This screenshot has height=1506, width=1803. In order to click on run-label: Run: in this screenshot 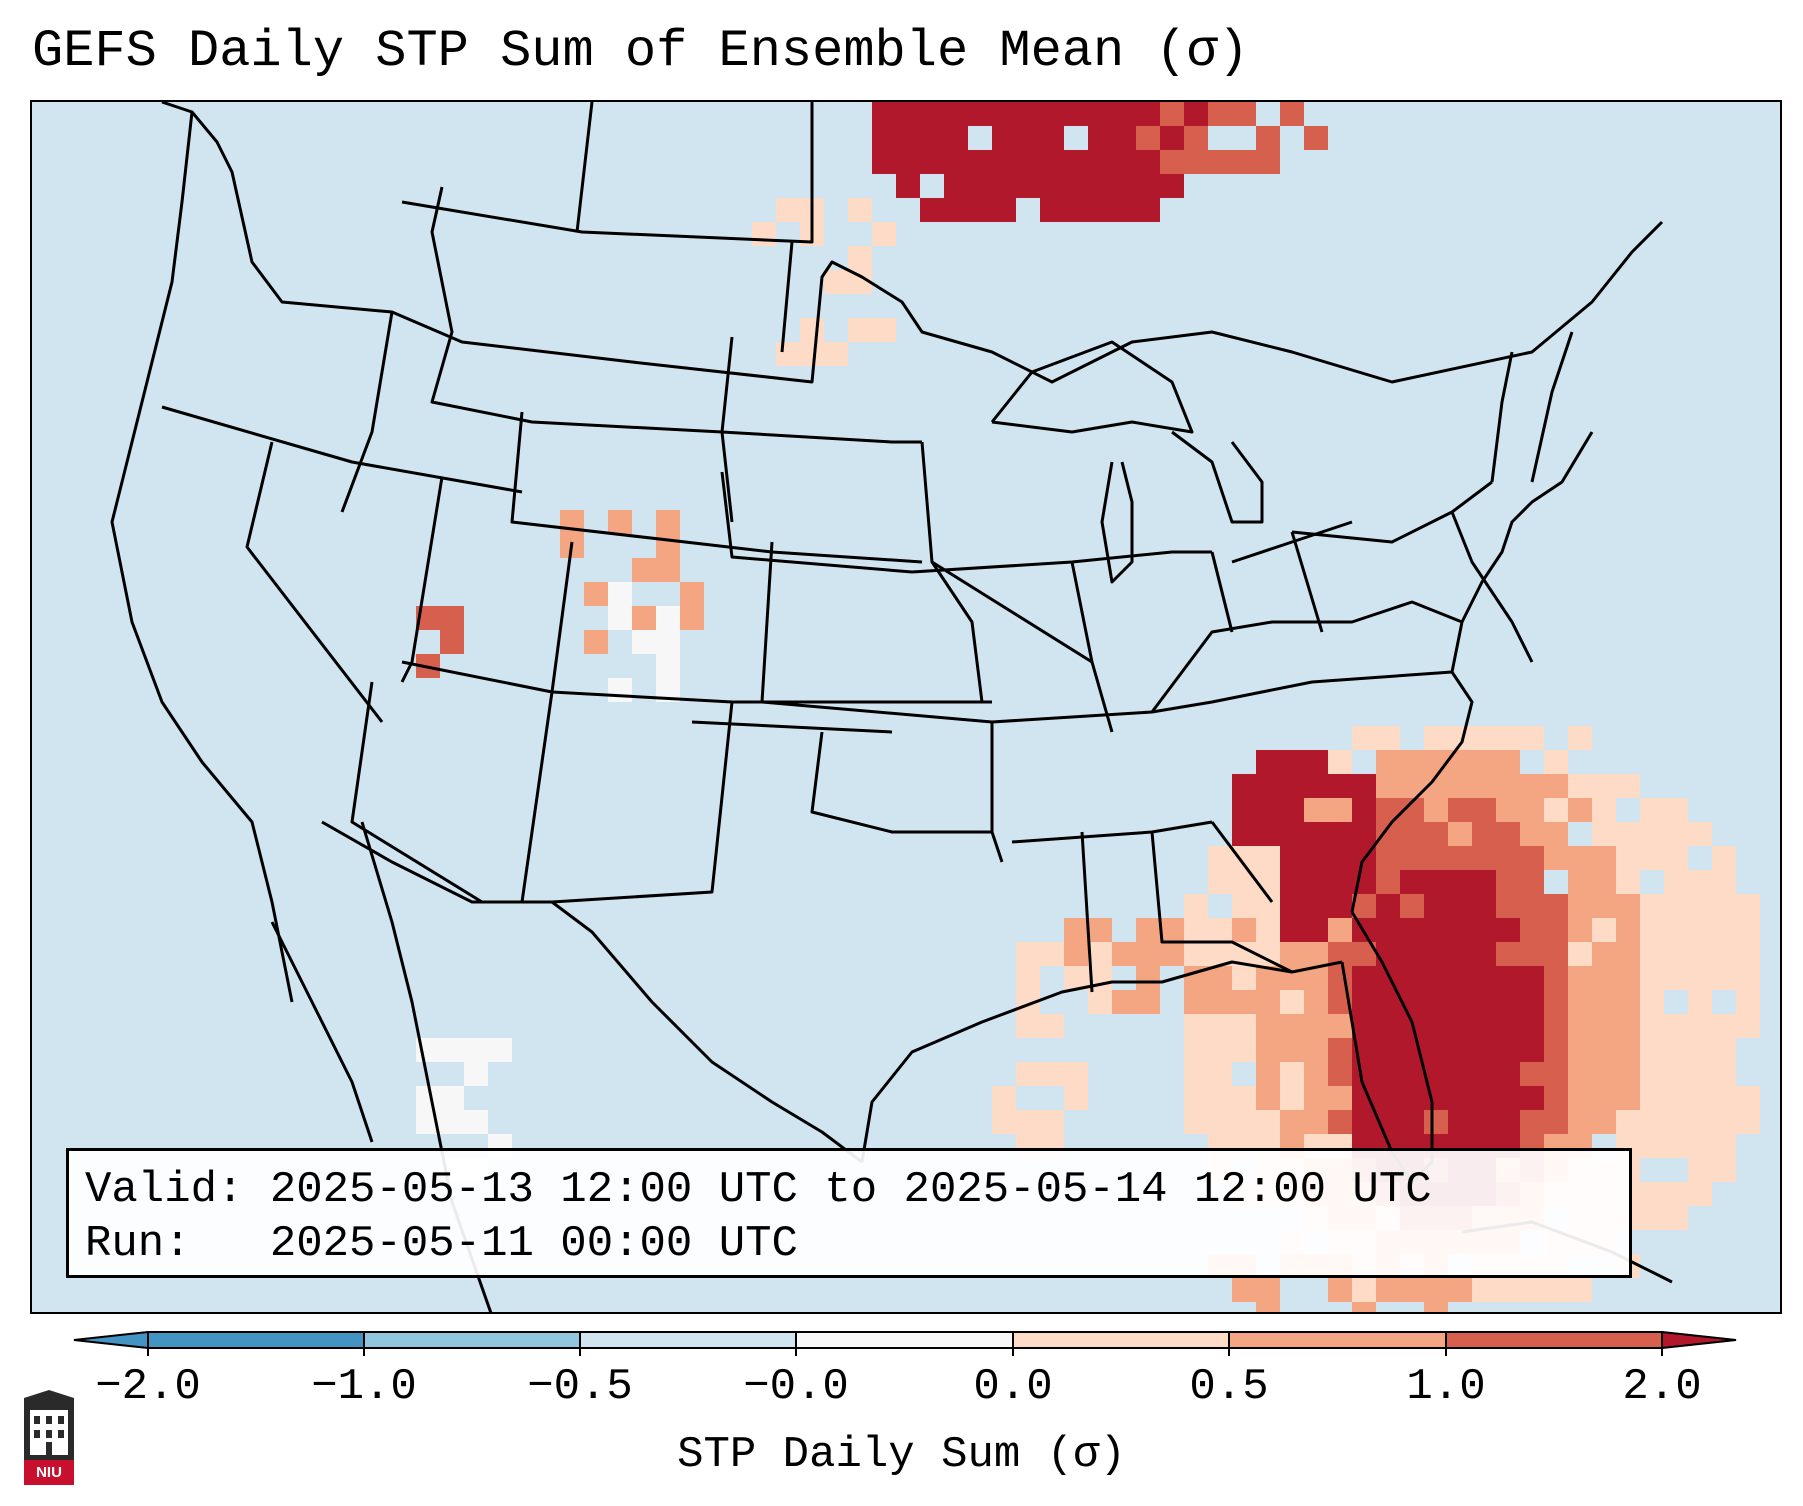, I will do `click(138, 1244)`.